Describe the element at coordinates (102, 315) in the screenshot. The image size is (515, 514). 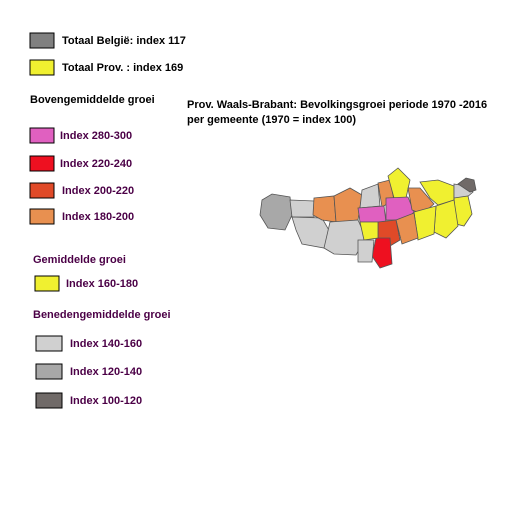
I see `group-heading: Benedengemiddelde groei` at that location.